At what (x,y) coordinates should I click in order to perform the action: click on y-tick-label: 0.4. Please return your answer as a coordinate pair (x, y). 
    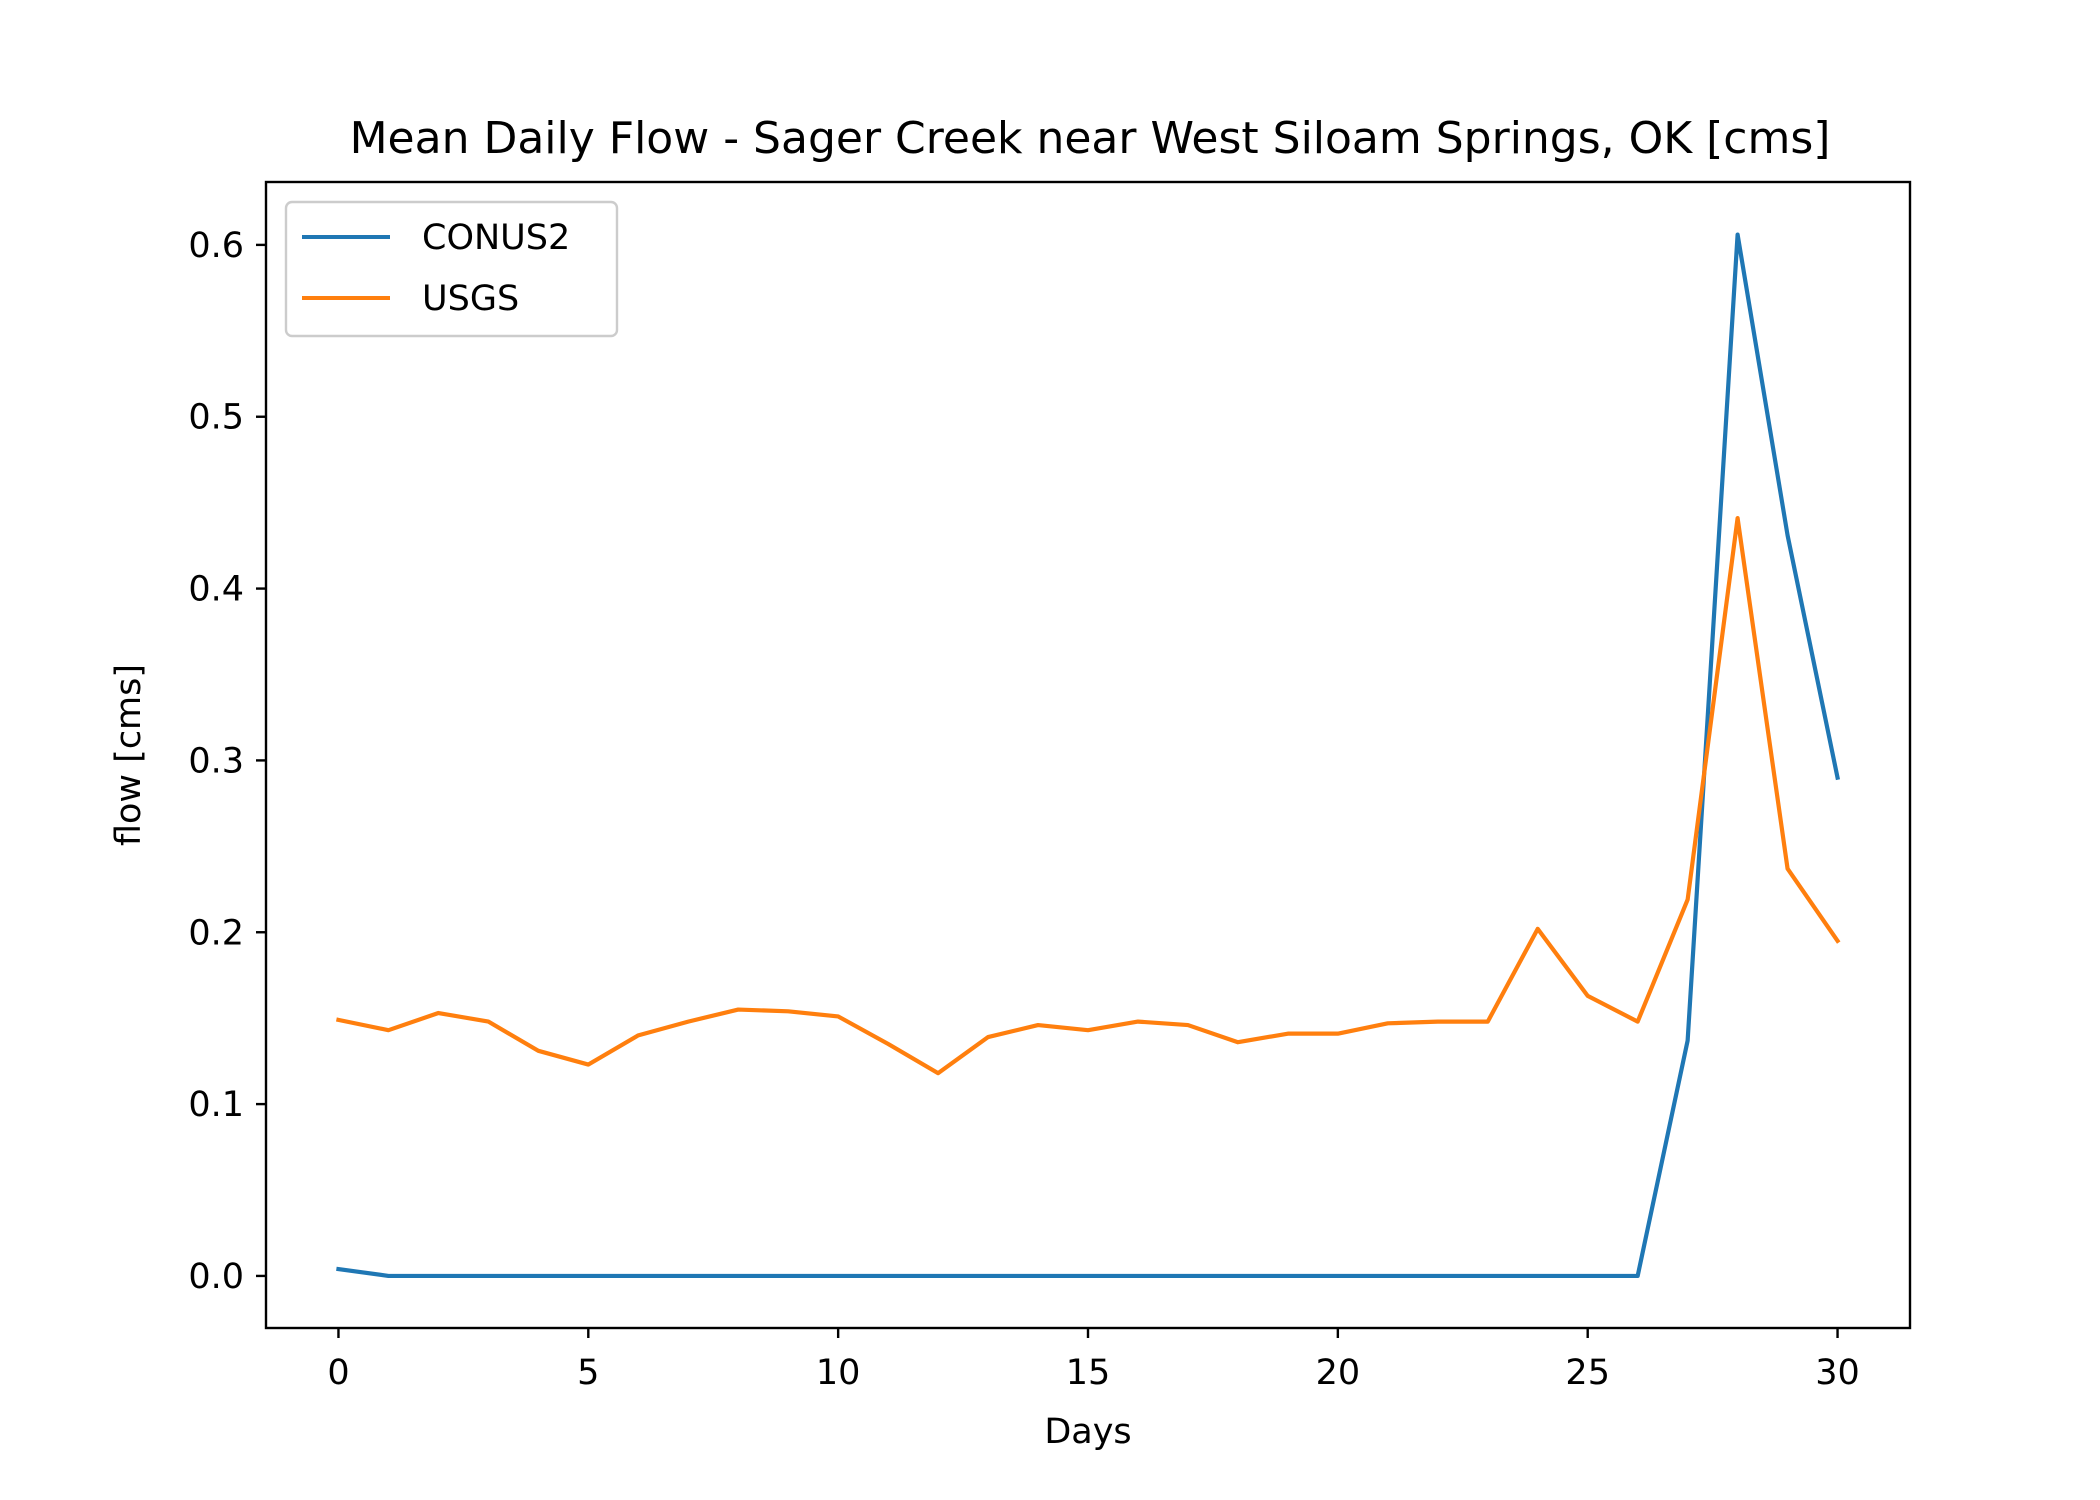
    Looking at the image, I should click on (216, 590).